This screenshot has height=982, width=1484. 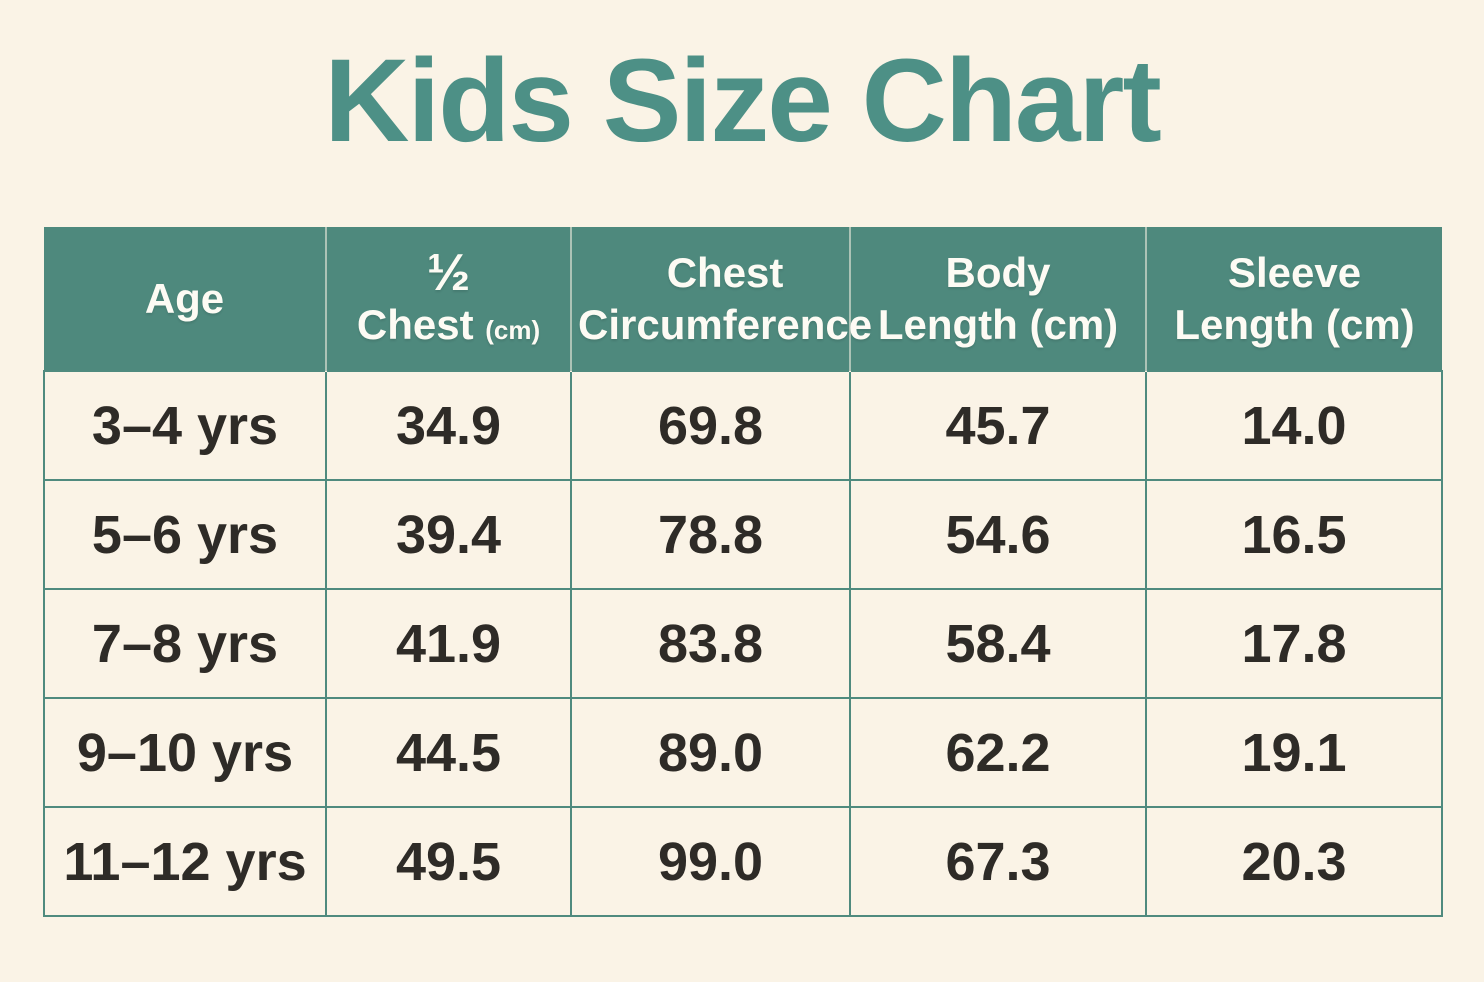 I want to click on table-row: 7–8 yrs 41.9 83.8 58.4 17.8, so click(x=743, y=643).